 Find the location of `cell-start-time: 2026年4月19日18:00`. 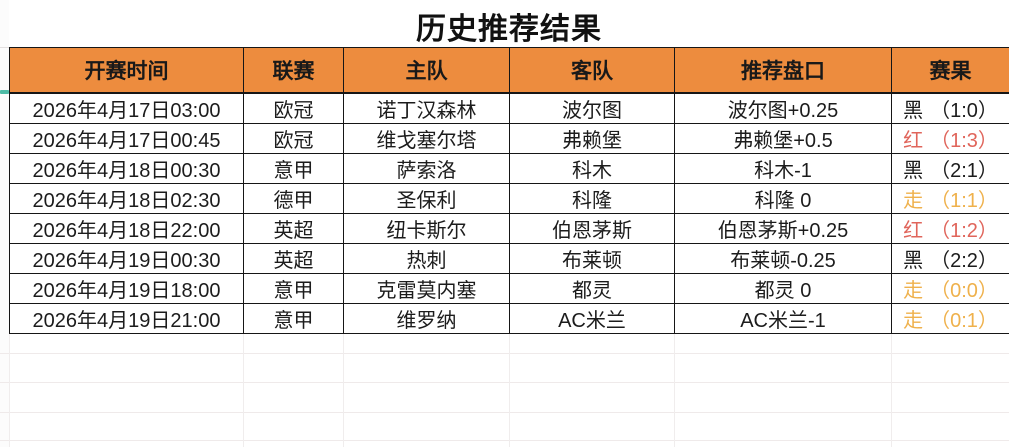

cell-start-time: 2026年4月19日18:00 is located at coordinates (126, 288).